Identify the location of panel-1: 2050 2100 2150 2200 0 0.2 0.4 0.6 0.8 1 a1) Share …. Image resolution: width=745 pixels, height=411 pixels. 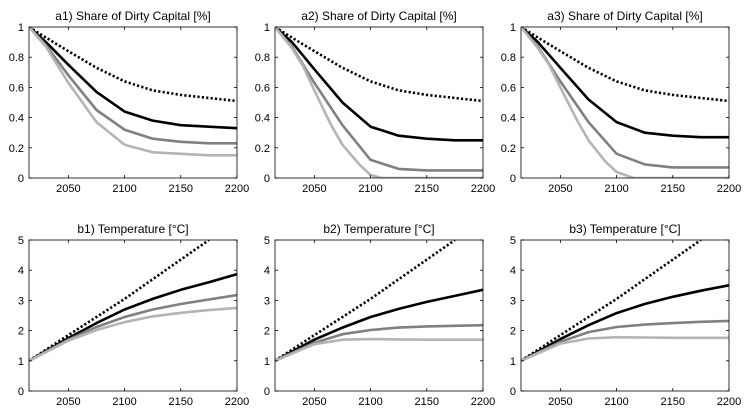
(129, 102).